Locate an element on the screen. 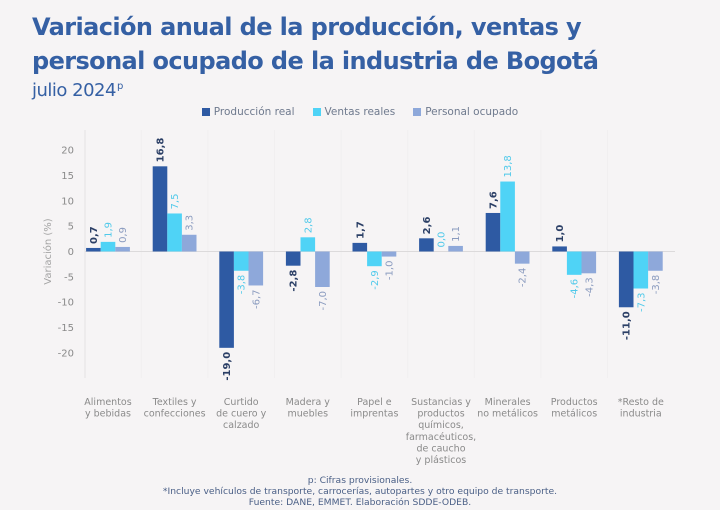  category-label-line: no metálicos is located at coordinates (507, 414).